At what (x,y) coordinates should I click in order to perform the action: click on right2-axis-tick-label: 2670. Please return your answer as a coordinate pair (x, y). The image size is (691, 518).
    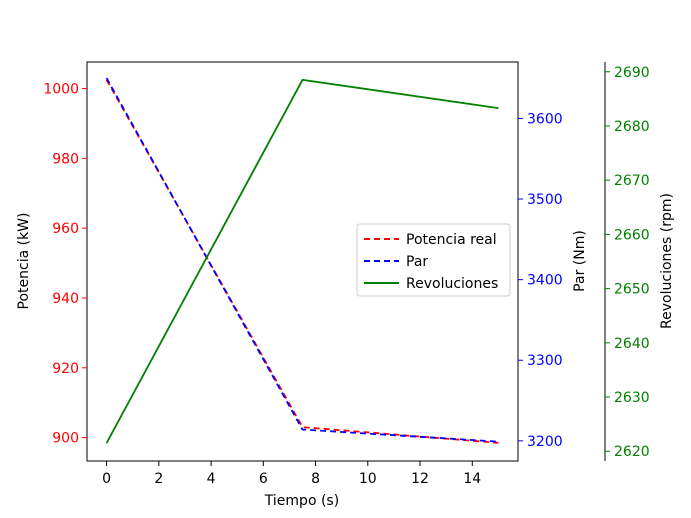
    Looking at the image, I should click on (632, 181).